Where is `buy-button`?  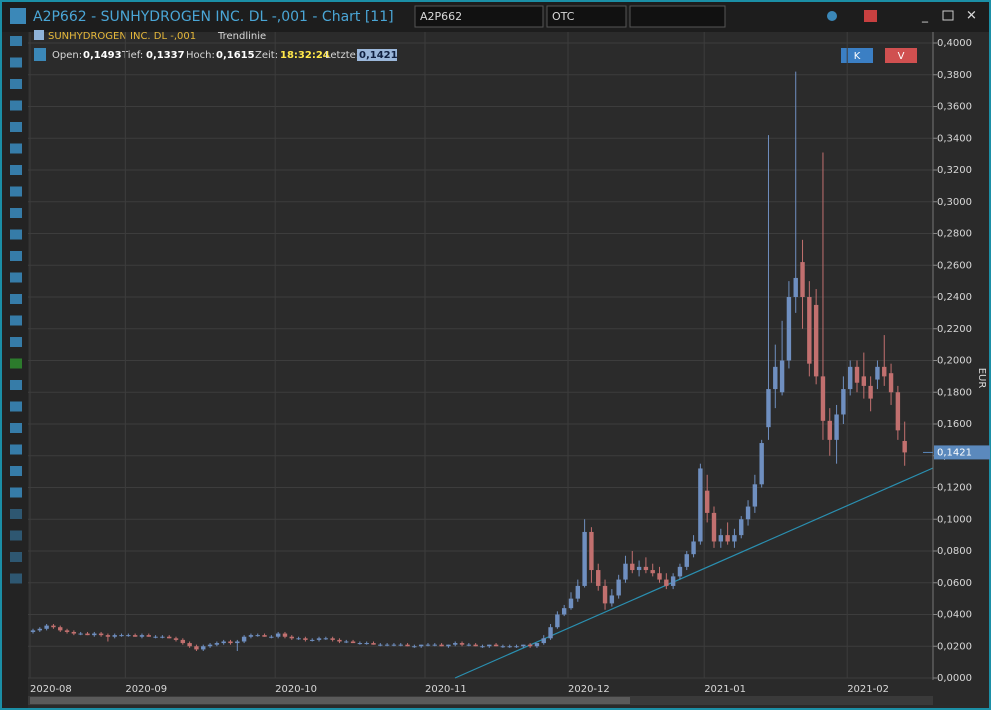 buy-button is located at coordinates (857, 55).